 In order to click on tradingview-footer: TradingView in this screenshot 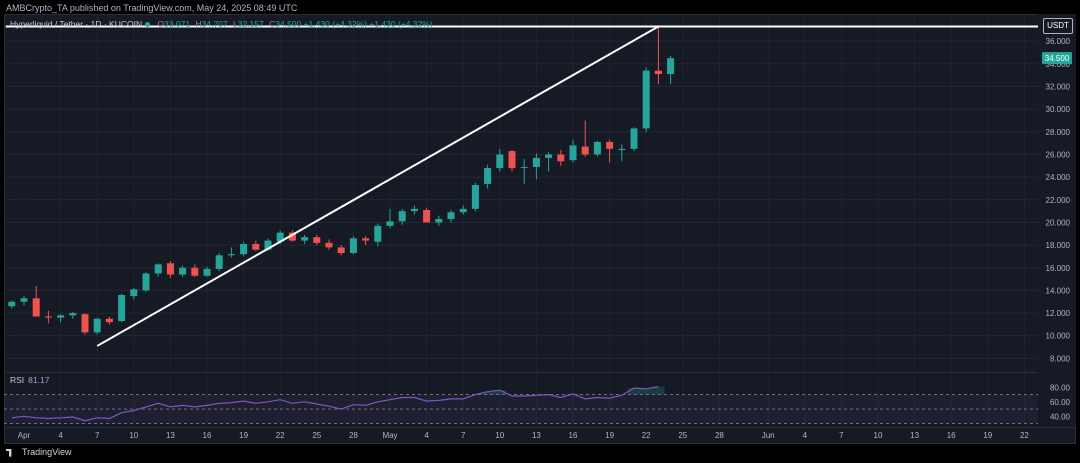, I will do `click(39, 452)`.